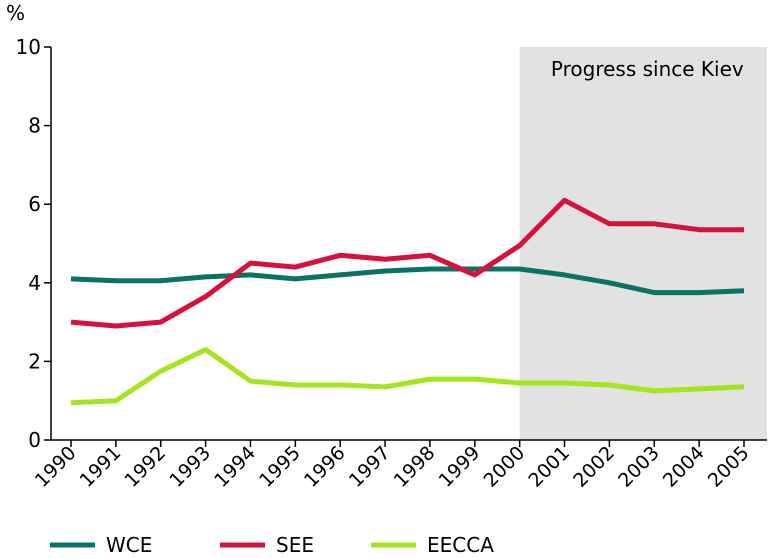 This screenshot has width=768, height=559. I want to click on y-axis: 0 2 4 6 8 10, so click(34, 243).